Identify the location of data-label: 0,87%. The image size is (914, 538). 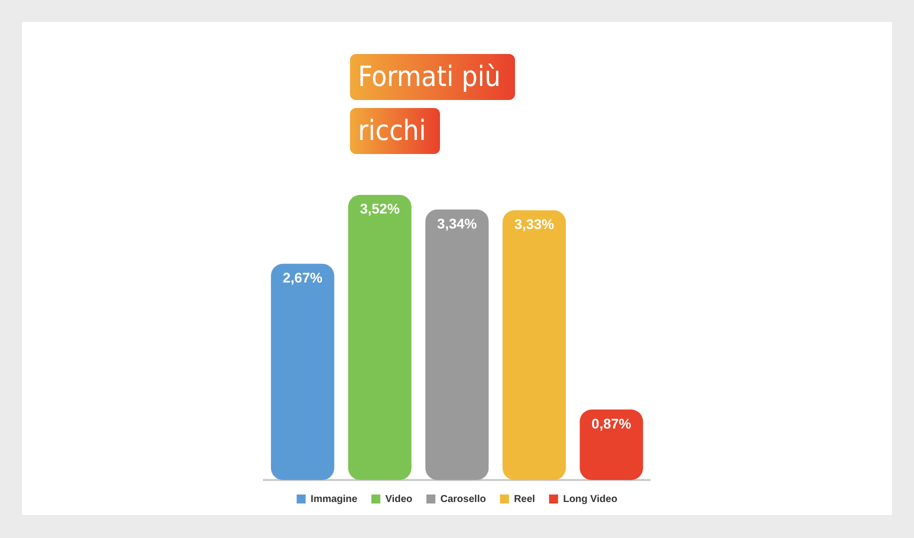
(612, 423).